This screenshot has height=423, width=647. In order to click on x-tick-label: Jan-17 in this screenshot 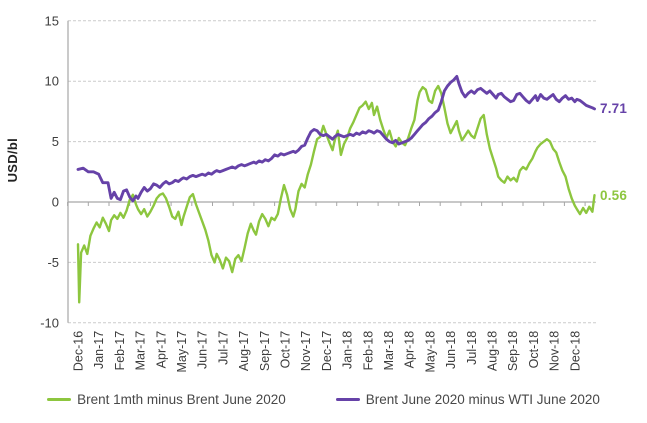, I will do `click(99, 350)`.